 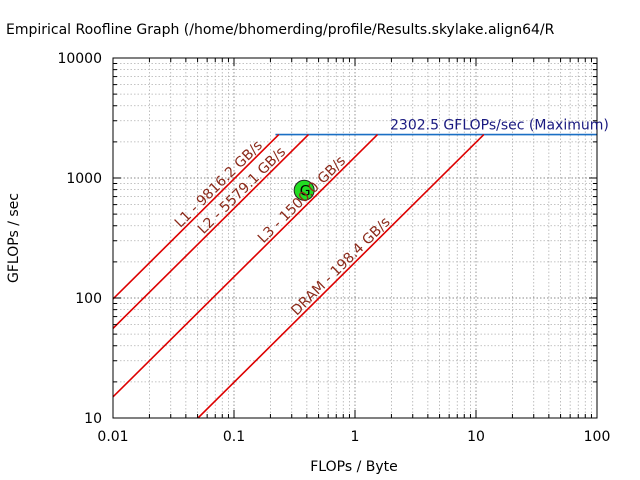 I want to click on data-point-marker, so click(x=304, y=190).